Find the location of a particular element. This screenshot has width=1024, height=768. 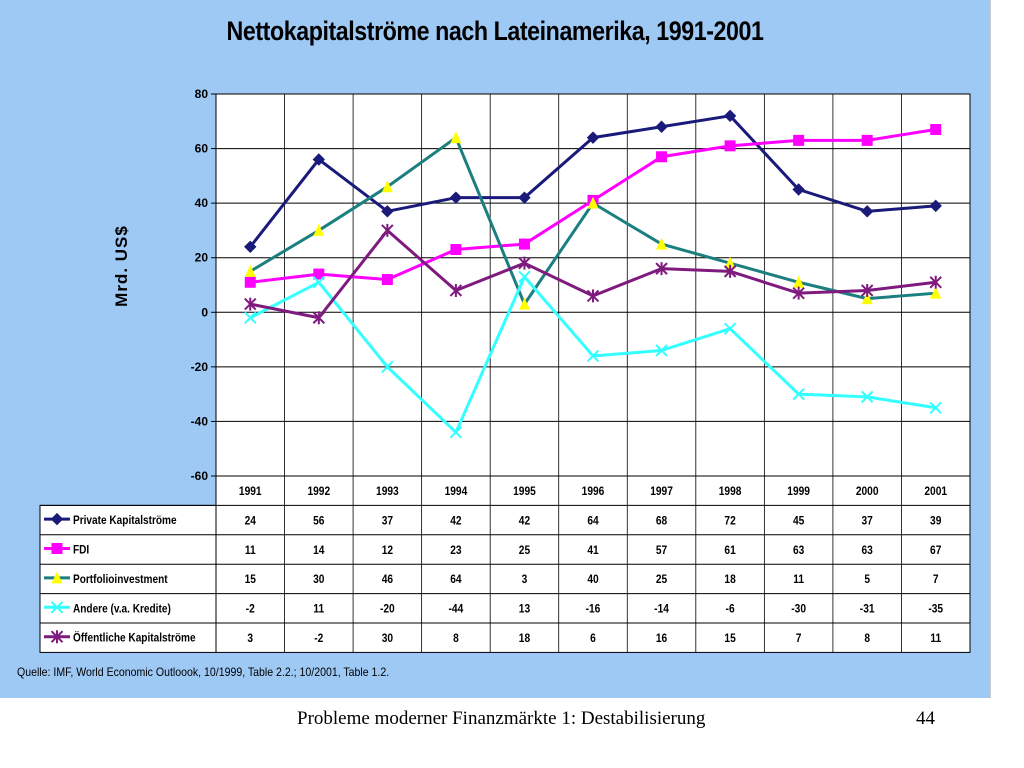

table-cell: 23 is located at coordinates (455, 550).